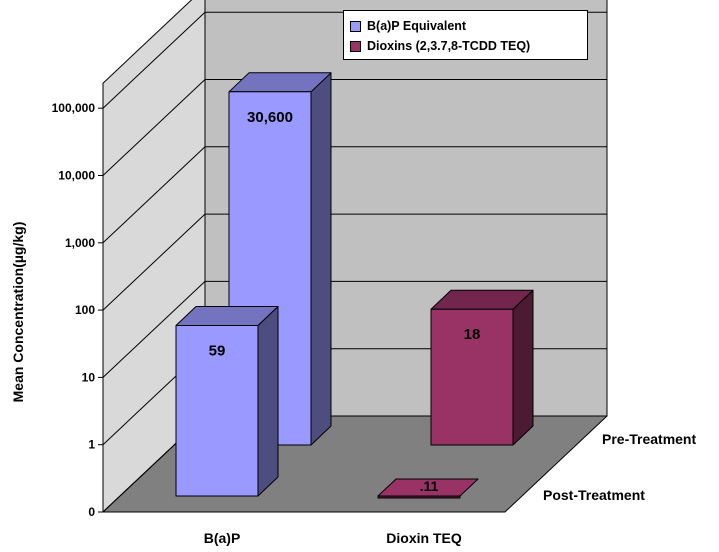 The height and width of the screenshot is (552, 719). What do you see at coordinates (417, 26) in the screenshot?
I see `legend-label-bap: B(a)P Equivalent` at bounding box center [417, 26].